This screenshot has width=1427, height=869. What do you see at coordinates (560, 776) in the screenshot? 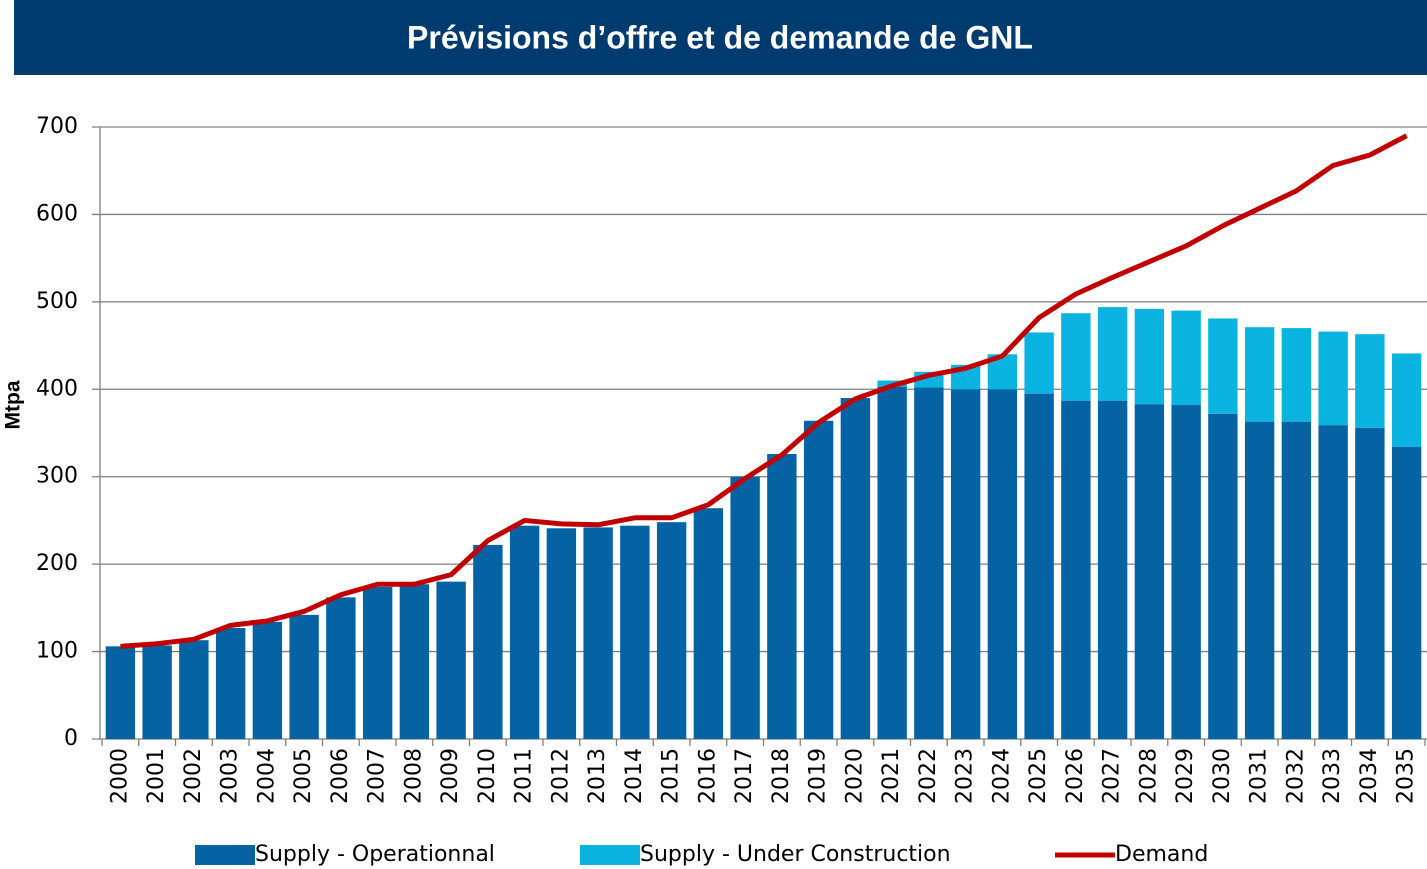
I see `x-tick-label: 2012` at bounding box center [560, 776].